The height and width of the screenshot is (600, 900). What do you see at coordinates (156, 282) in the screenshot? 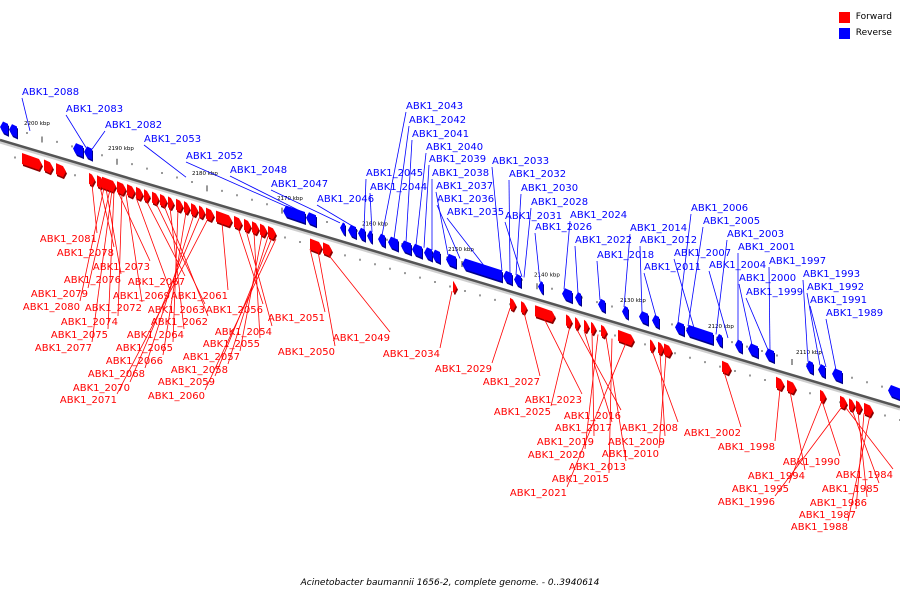
I see `gene-label: ABK1_2067` at bounding box center [156, 282].